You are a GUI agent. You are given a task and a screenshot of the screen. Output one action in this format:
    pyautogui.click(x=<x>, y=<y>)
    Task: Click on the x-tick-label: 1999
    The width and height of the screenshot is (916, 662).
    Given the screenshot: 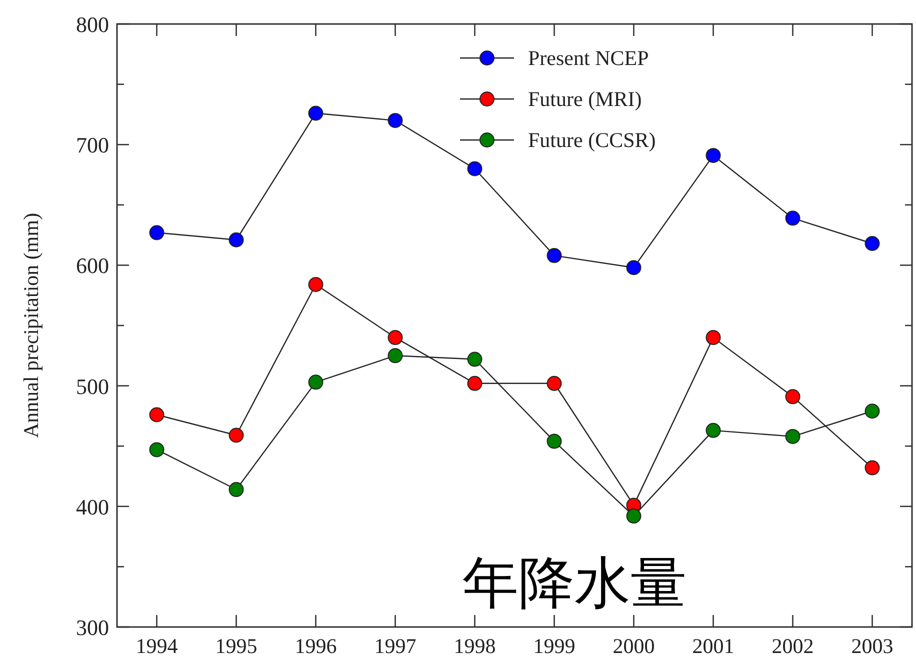 What is the action you would take?
    pyautogui.click(x=554, y=646)
    